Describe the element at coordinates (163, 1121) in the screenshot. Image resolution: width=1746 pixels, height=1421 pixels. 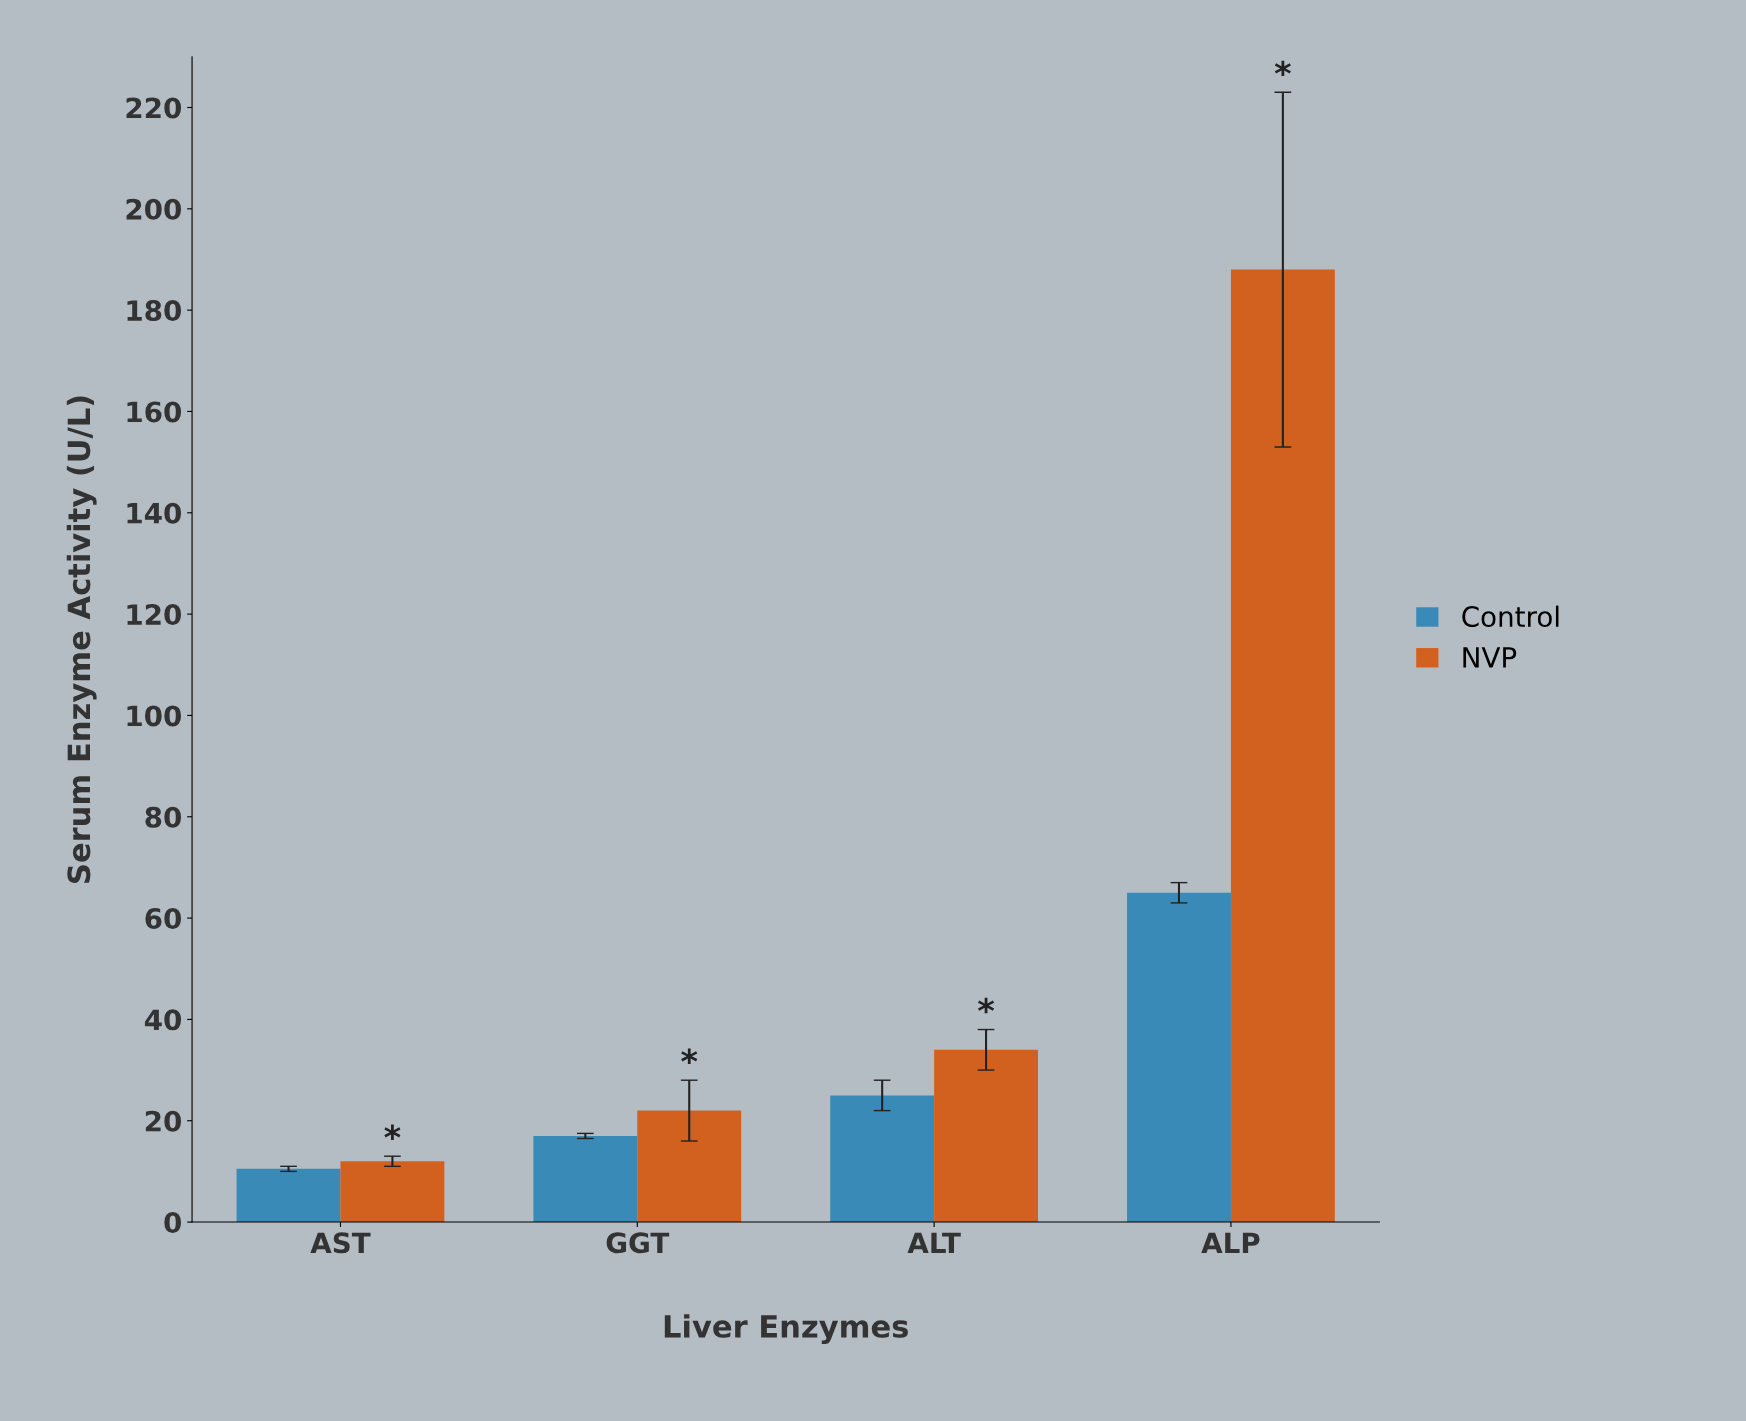
I see `y-tick-label: 20` at that location.